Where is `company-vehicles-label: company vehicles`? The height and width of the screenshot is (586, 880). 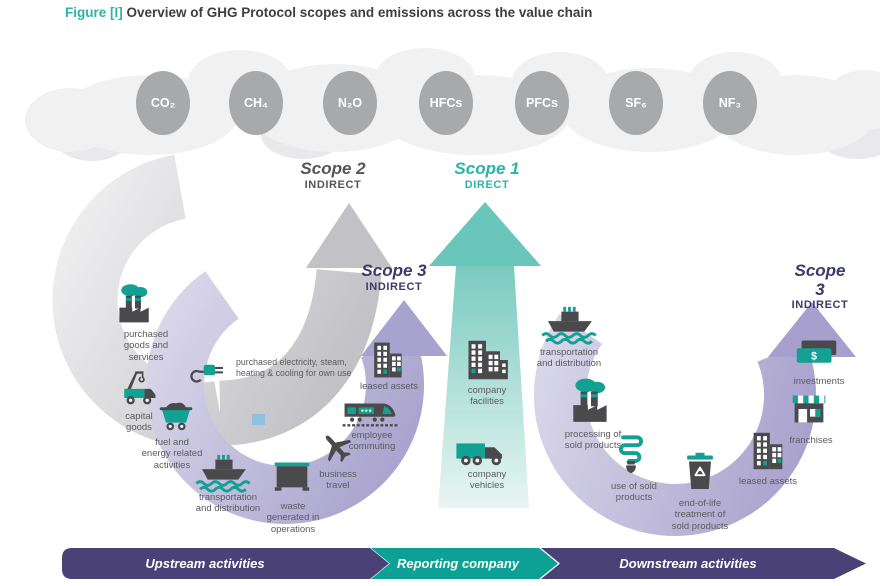 company-vehicles-label: company vehicles is located at coordinates (487, 480).